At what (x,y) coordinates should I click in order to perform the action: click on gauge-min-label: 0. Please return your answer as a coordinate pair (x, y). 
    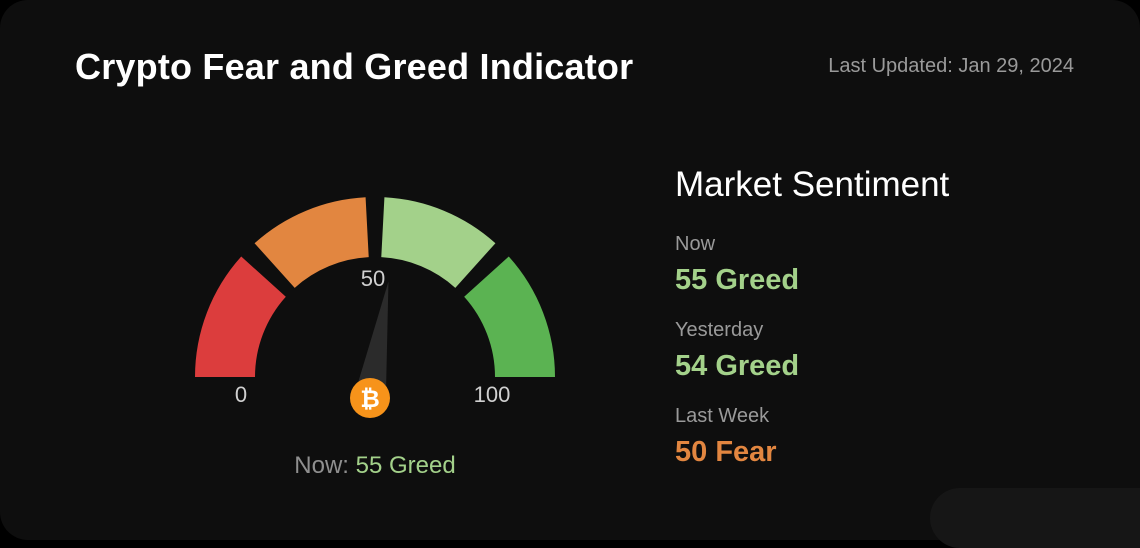
    Looking at the image, I should click on (241, 394).